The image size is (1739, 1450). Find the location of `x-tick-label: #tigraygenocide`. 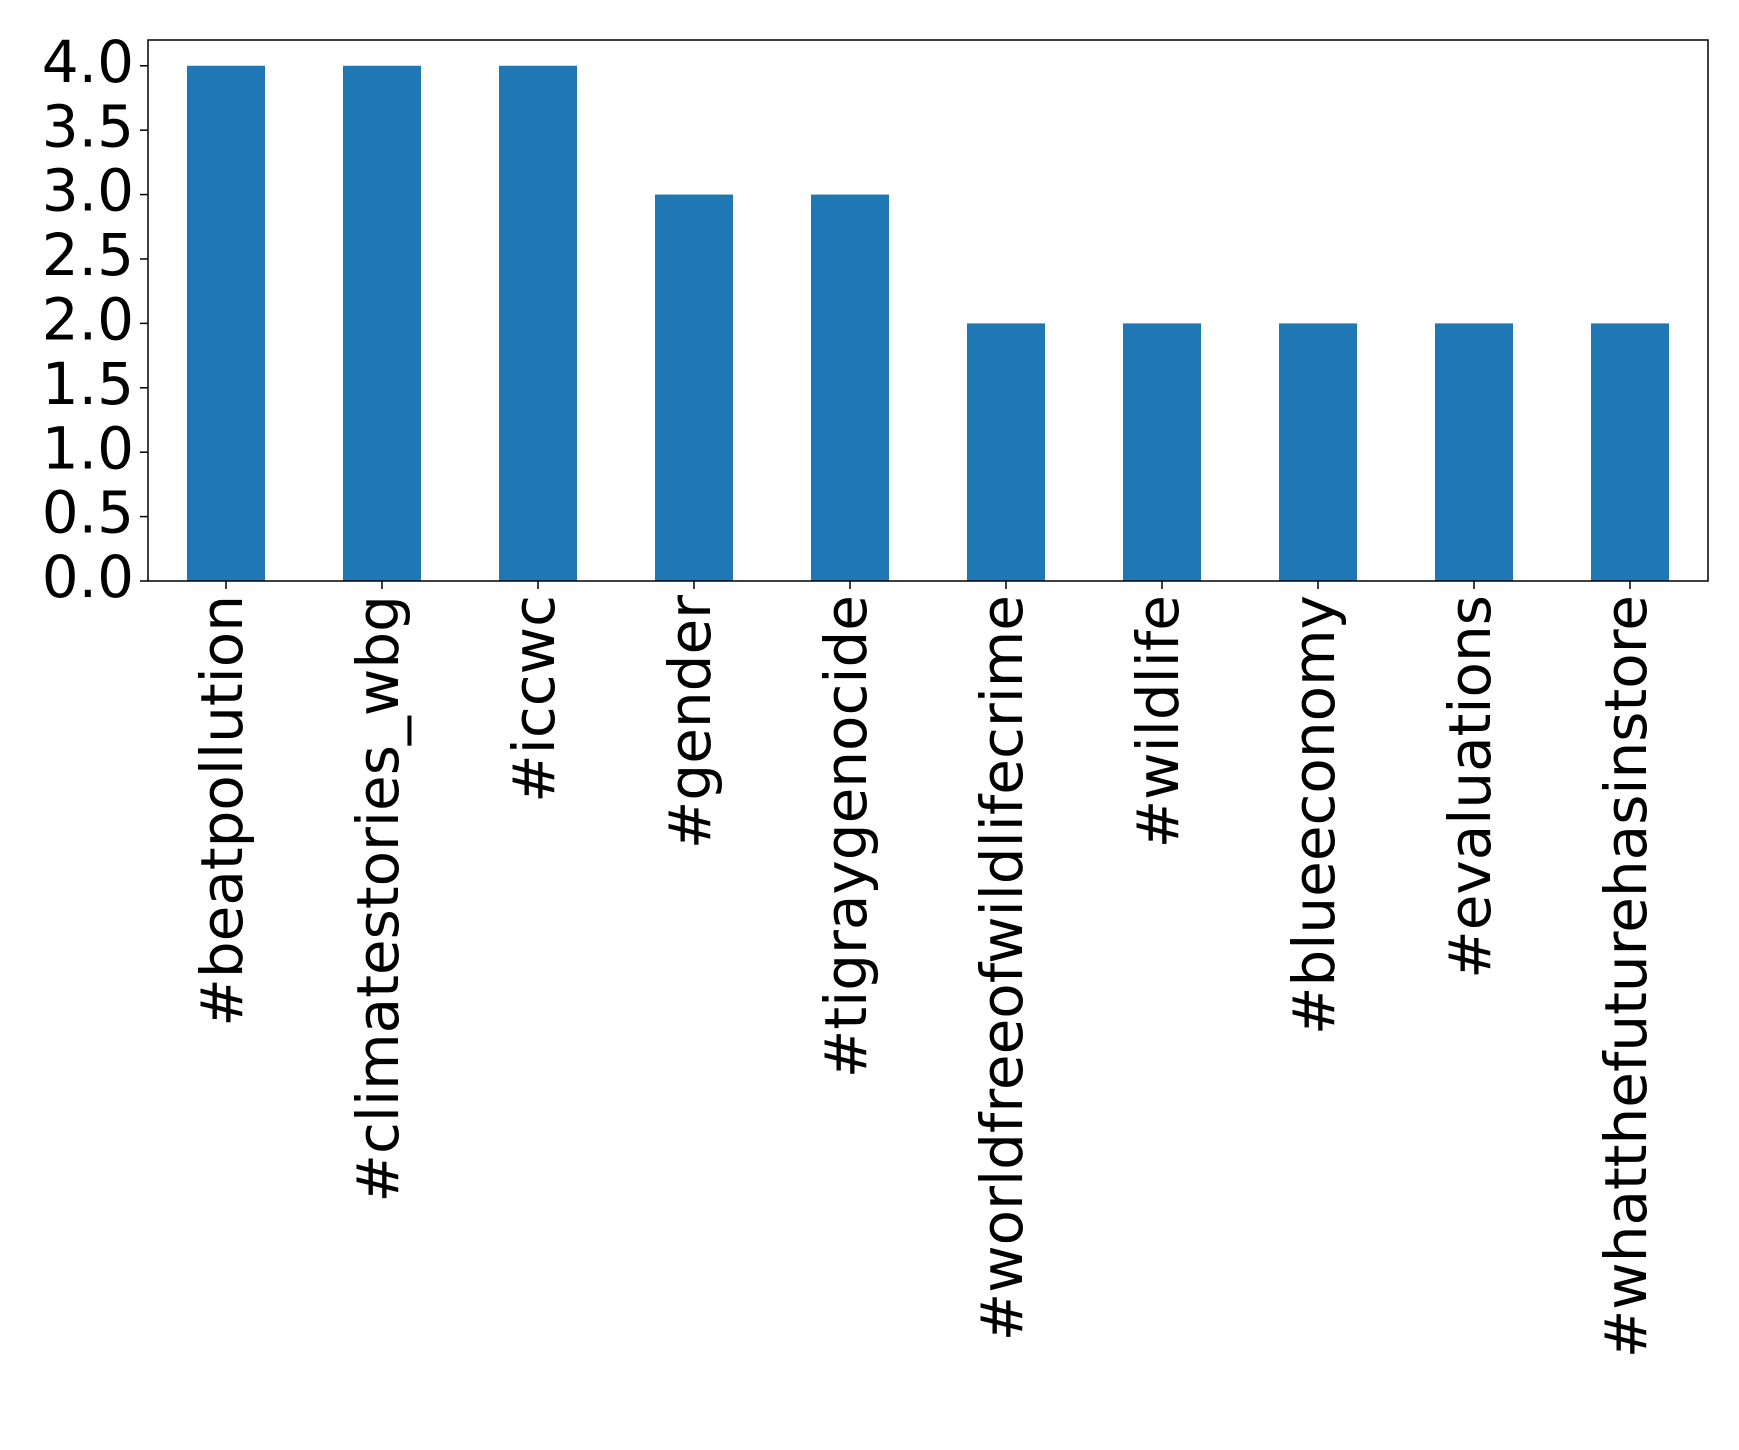

x-tick-label: #tigraygenocide is located at coordinates (846, 836).